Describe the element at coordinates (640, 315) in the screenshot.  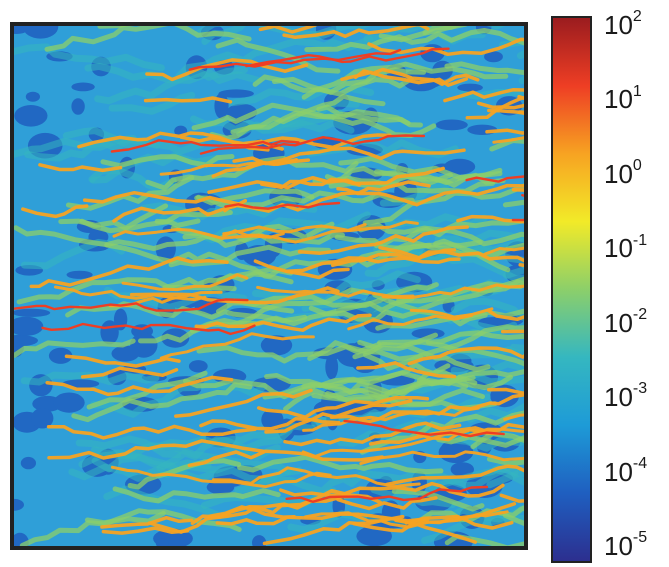
I see `tick-exponent: -2` at that location.